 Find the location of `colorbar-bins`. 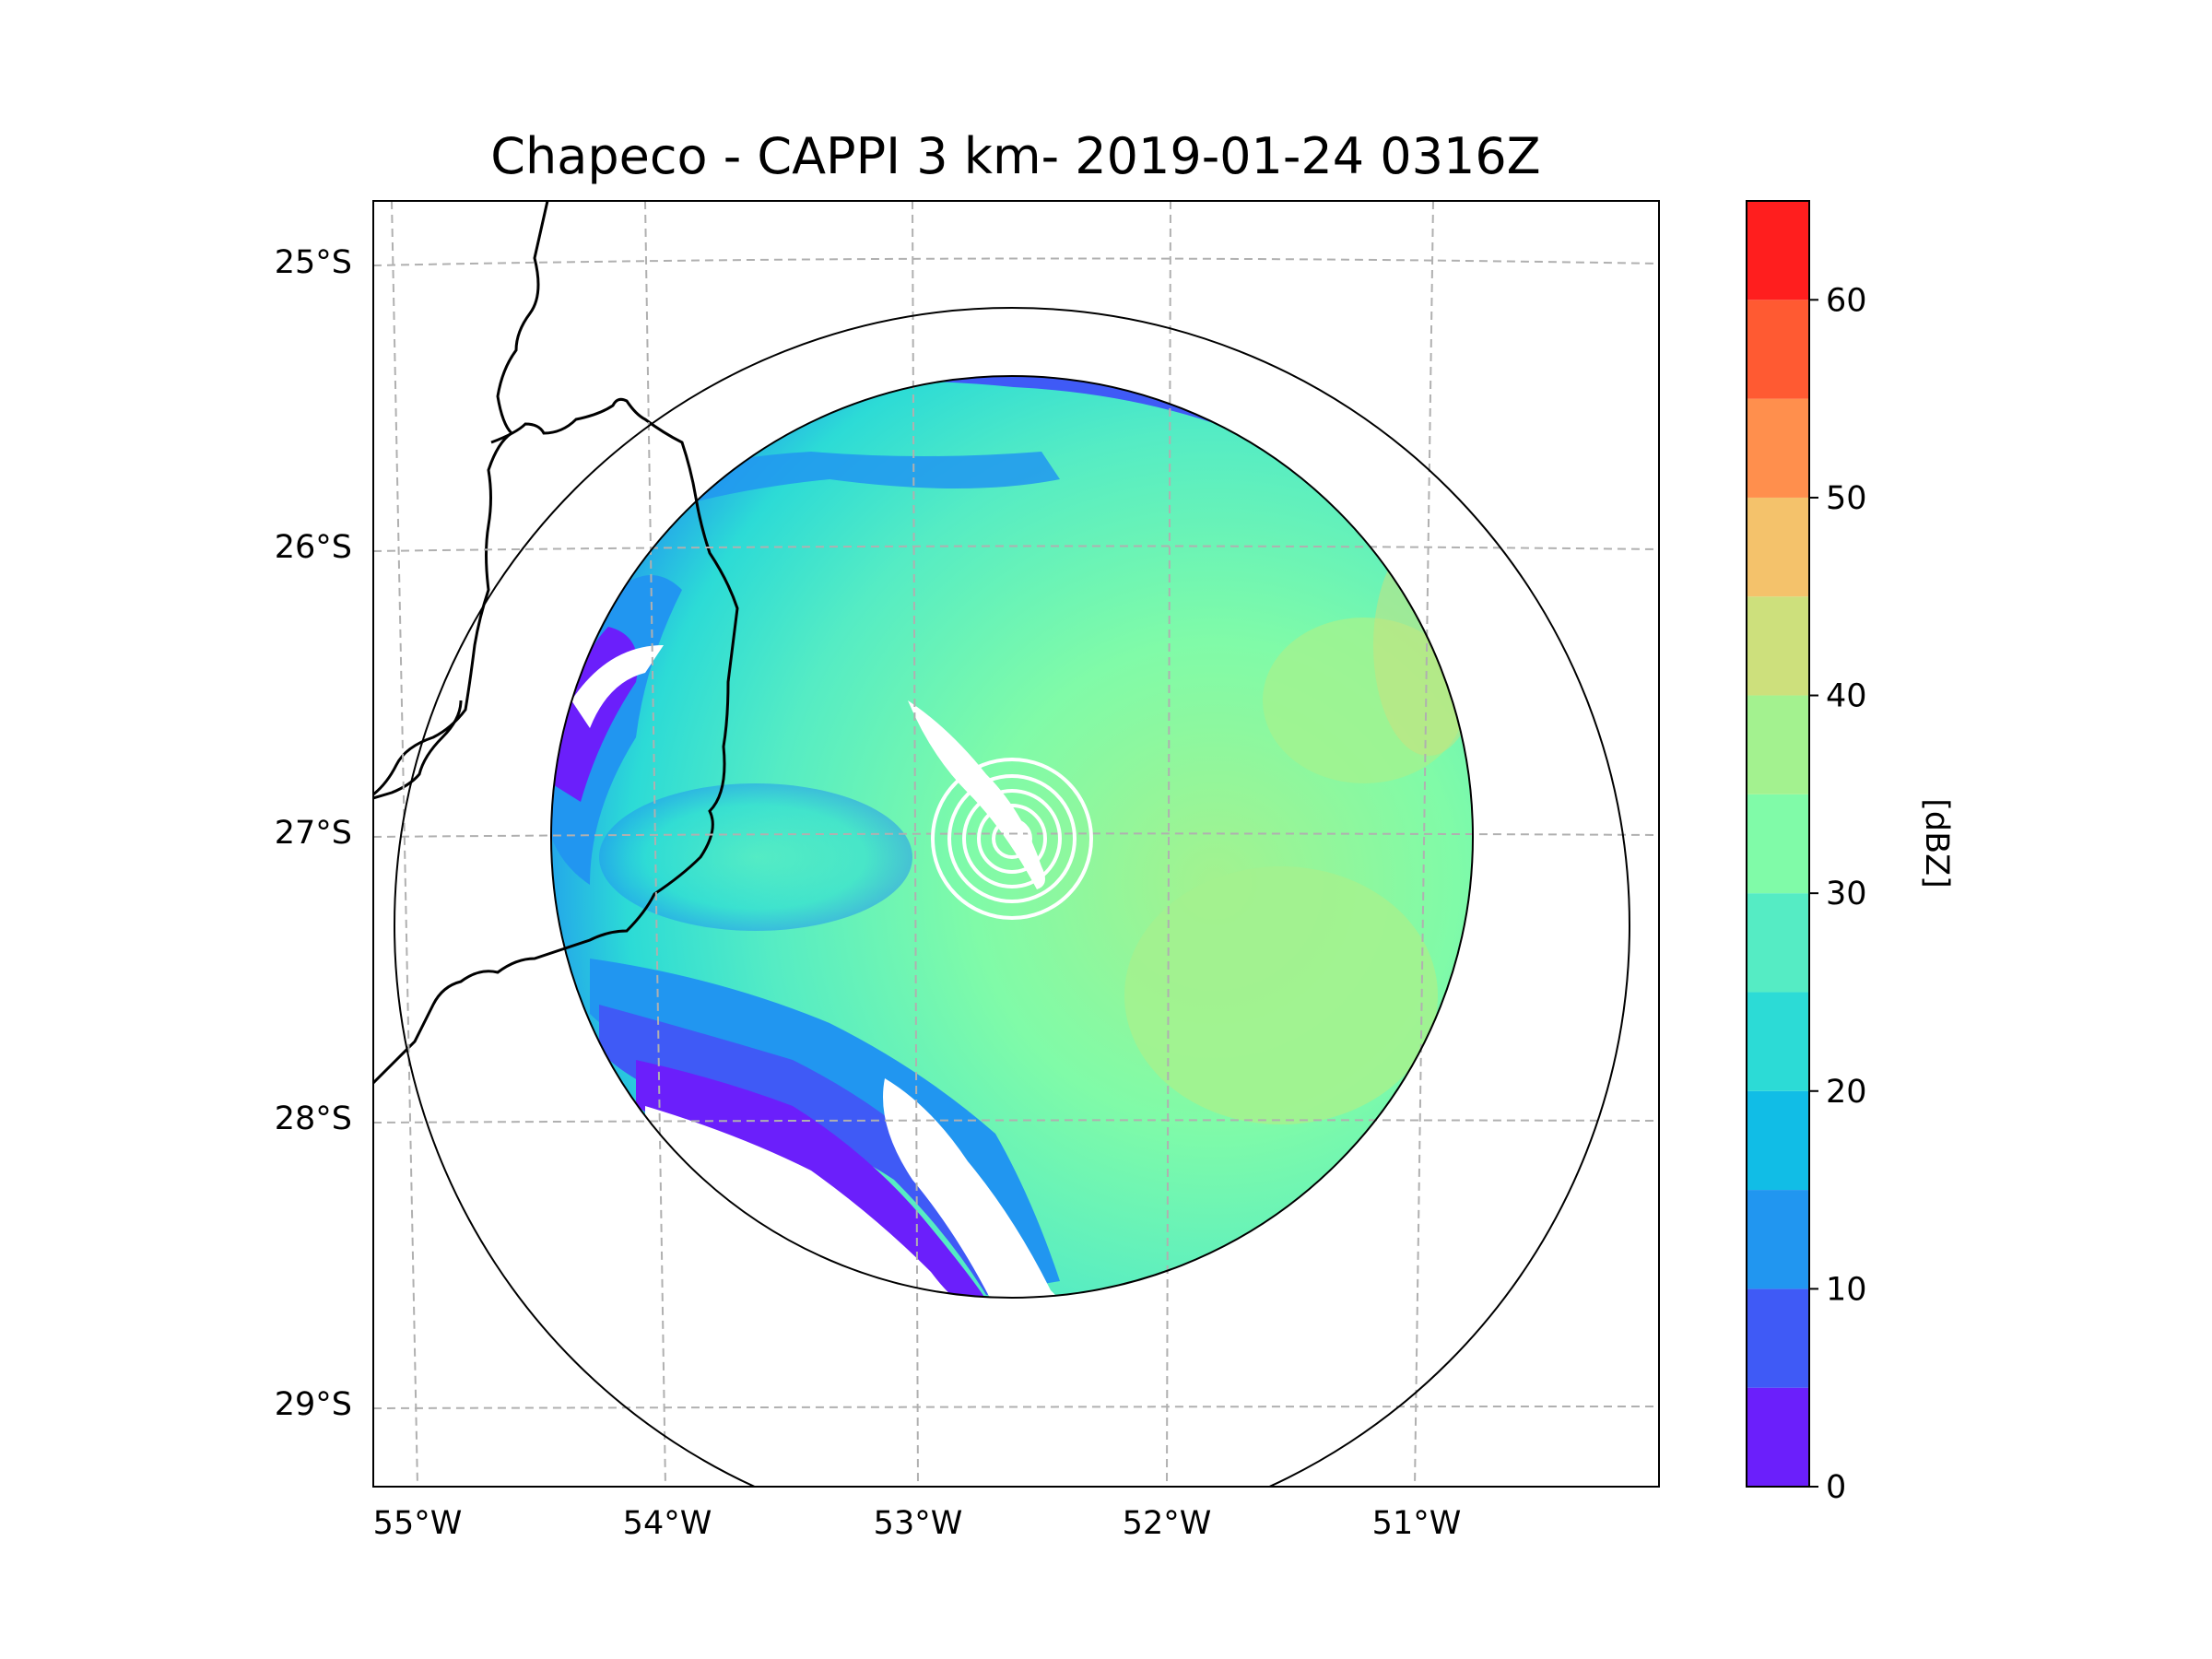

colorbar-bins is located at coordinates (1778, 844).